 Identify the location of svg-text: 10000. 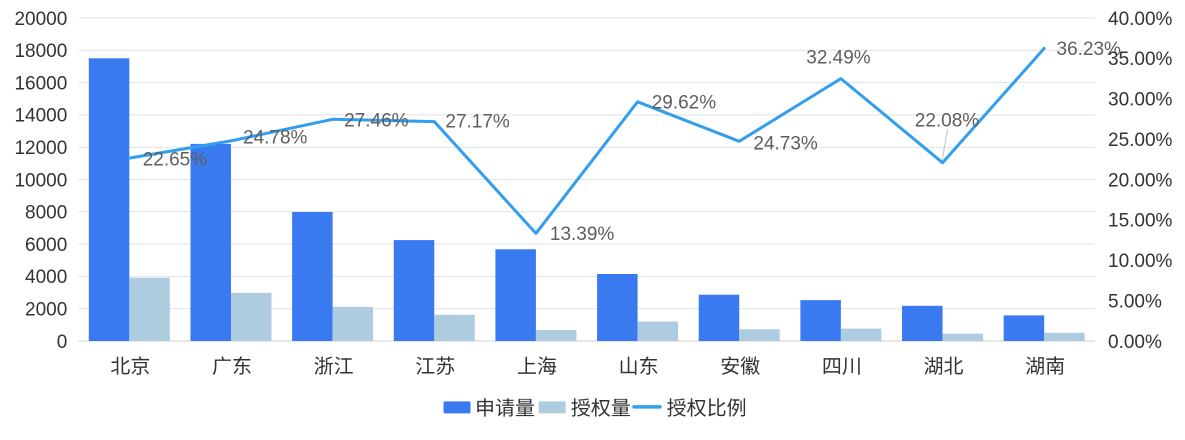
(40, 180).